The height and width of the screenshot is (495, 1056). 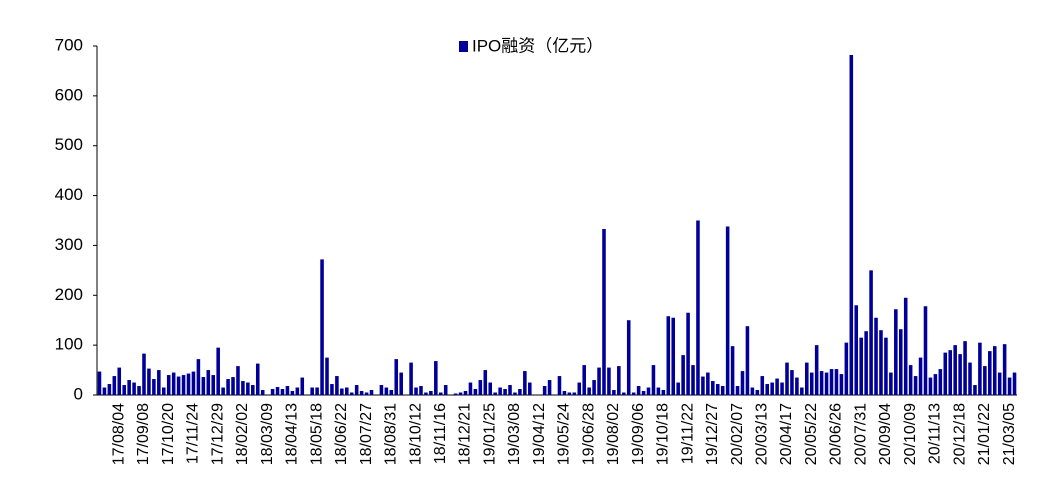 What do you see at coordinates (292, 434) in the screenshot?
I see `x-tick-label: 18/04/13` at bounding box center [292, 434].